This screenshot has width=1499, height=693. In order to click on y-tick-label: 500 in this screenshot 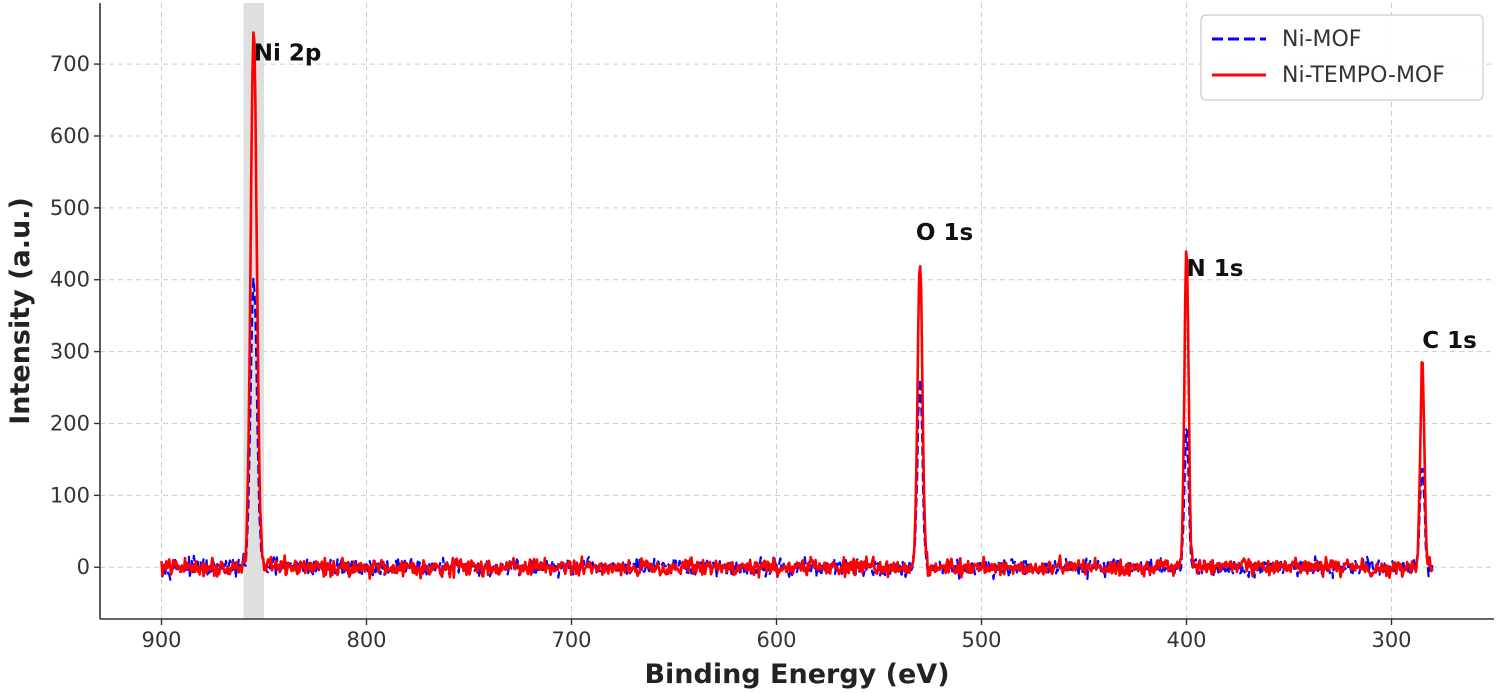, I will do `click(70, 208)`.